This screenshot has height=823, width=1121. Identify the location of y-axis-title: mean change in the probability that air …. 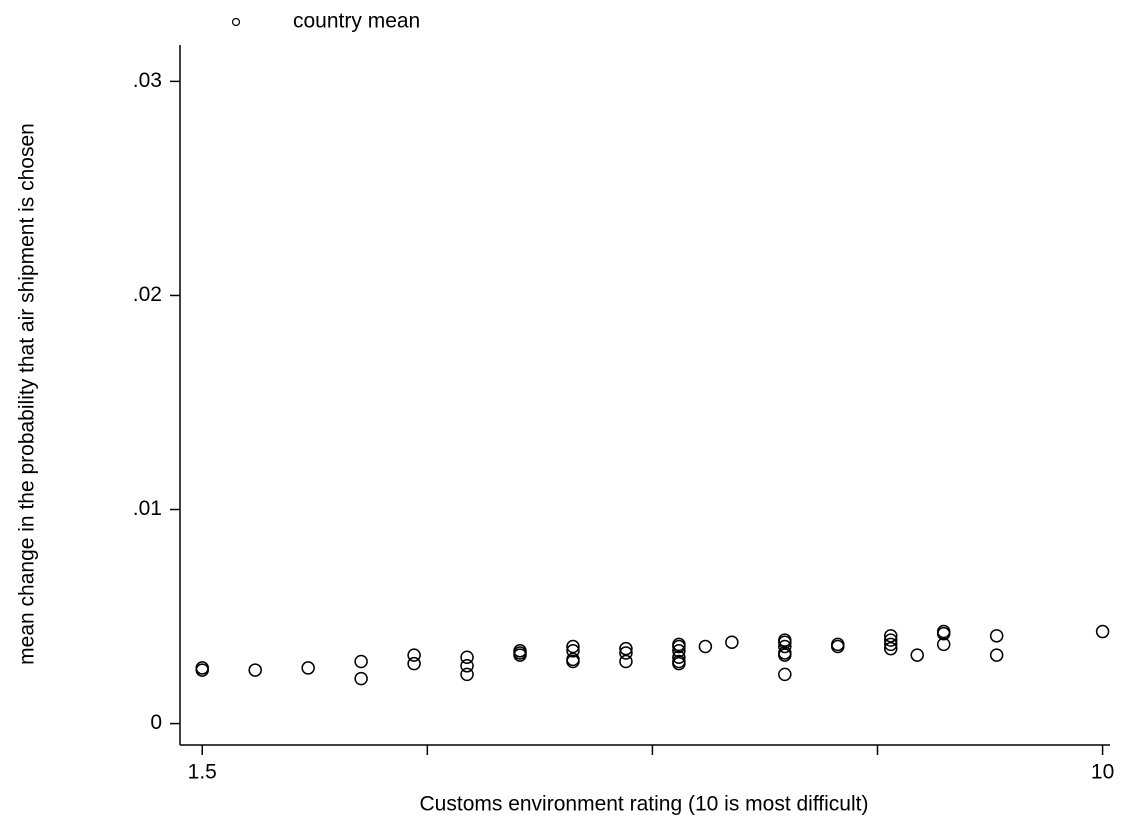
(27, 394).